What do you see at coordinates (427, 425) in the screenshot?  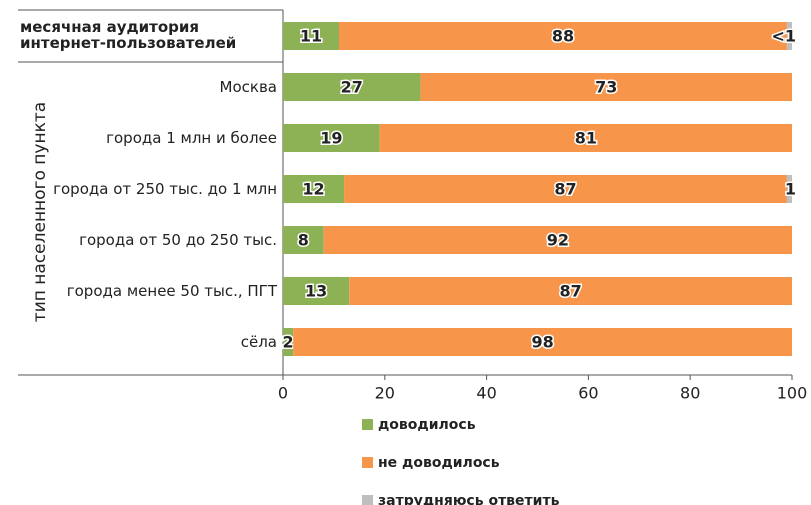 I see `legend-label: доводилось` at bounding box center [427, 425].